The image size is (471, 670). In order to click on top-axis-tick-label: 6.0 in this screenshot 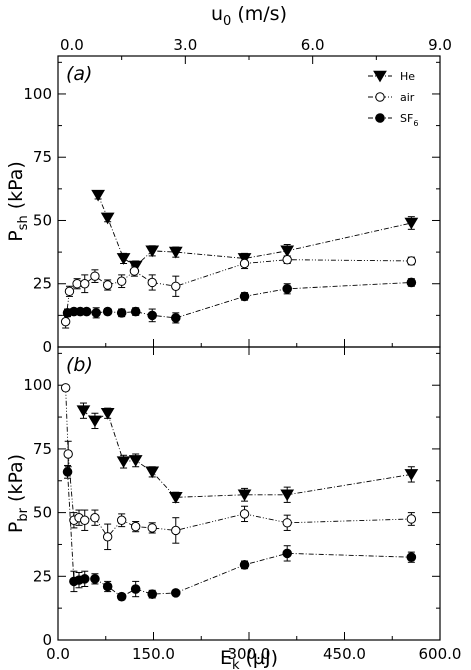, I will do `click(313, 45)`.